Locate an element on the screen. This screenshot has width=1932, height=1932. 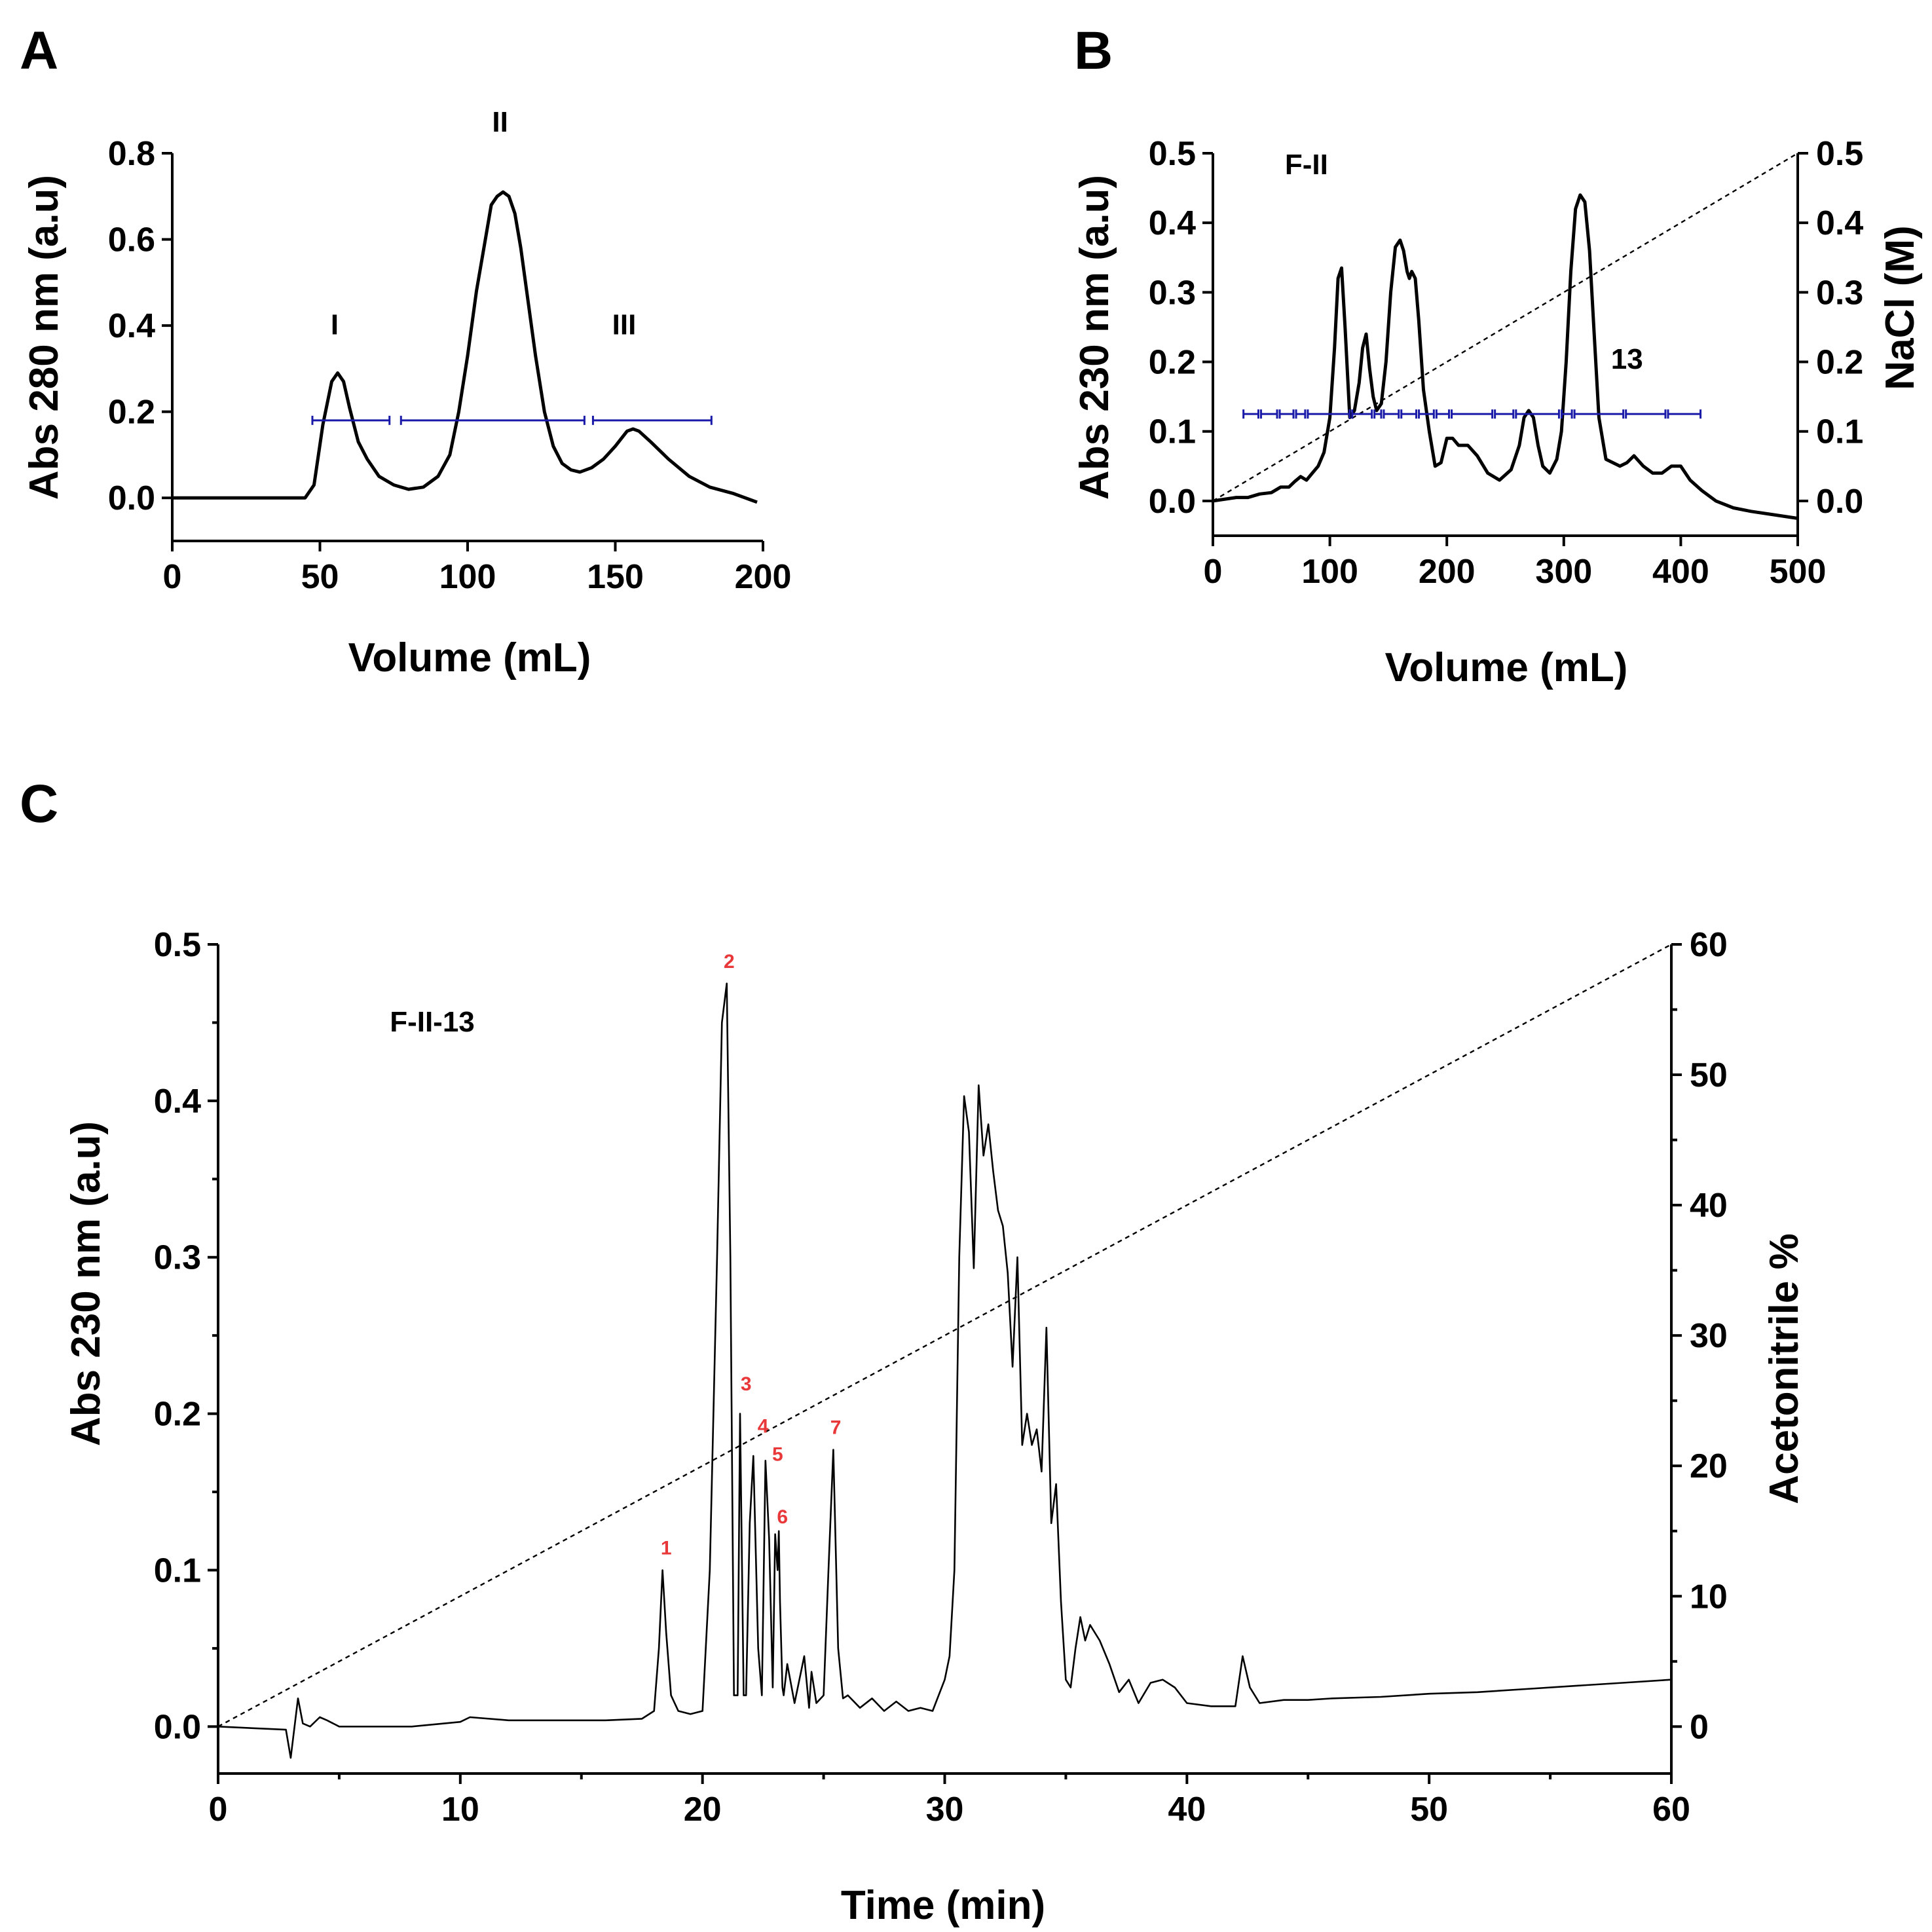
panel-c-x-tick-label: 20 is located at coordinates (703, 1810).